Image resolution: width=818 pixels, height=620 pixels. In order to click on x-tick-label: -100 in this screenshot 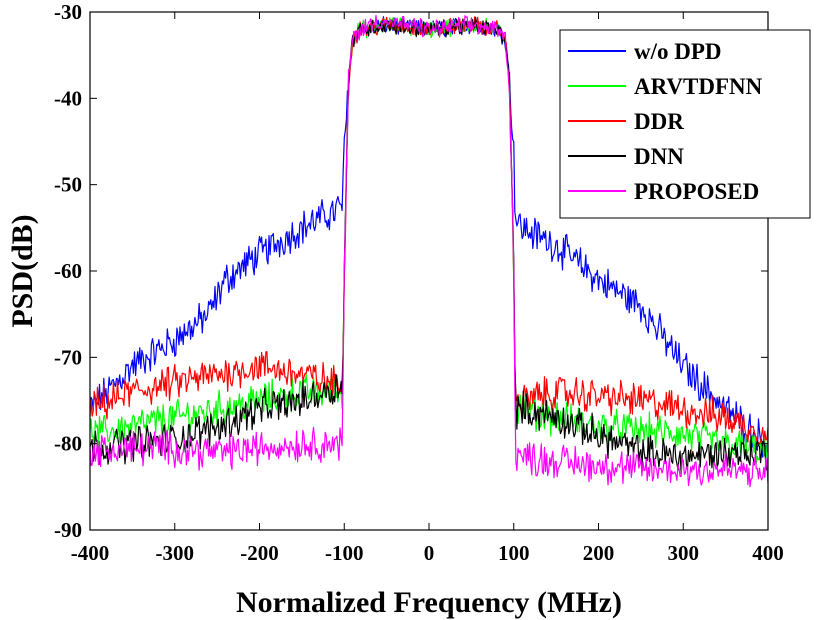, I will do `click(344, 553)`.